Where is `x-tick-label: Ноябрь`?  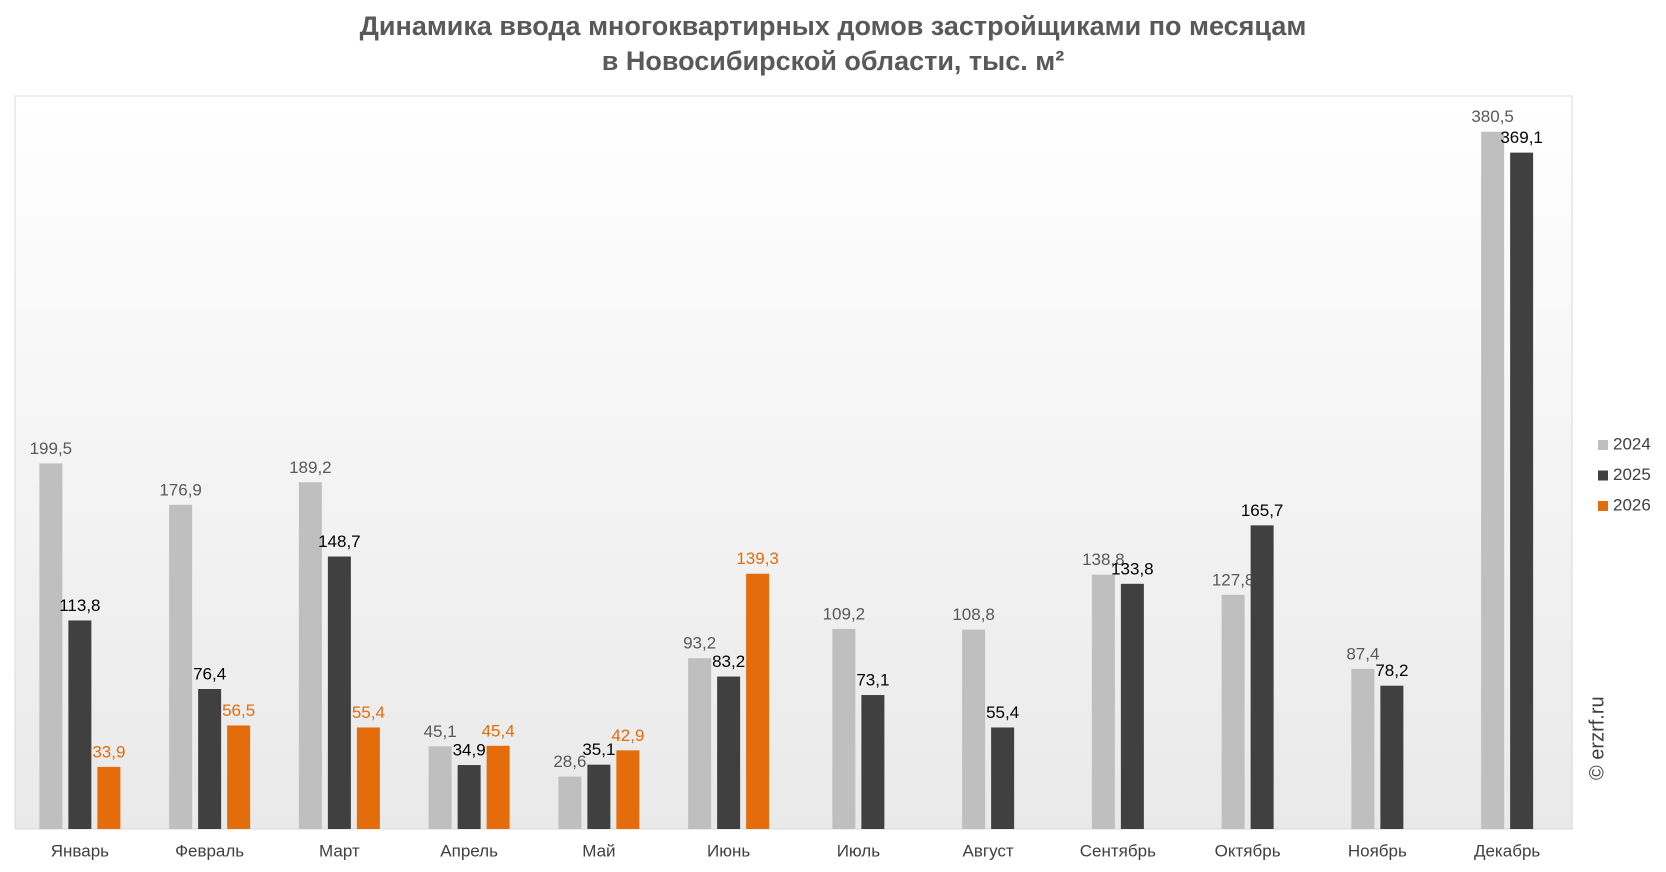
x-tick-label: Ноябрь is located at coordinates (1377, 850).